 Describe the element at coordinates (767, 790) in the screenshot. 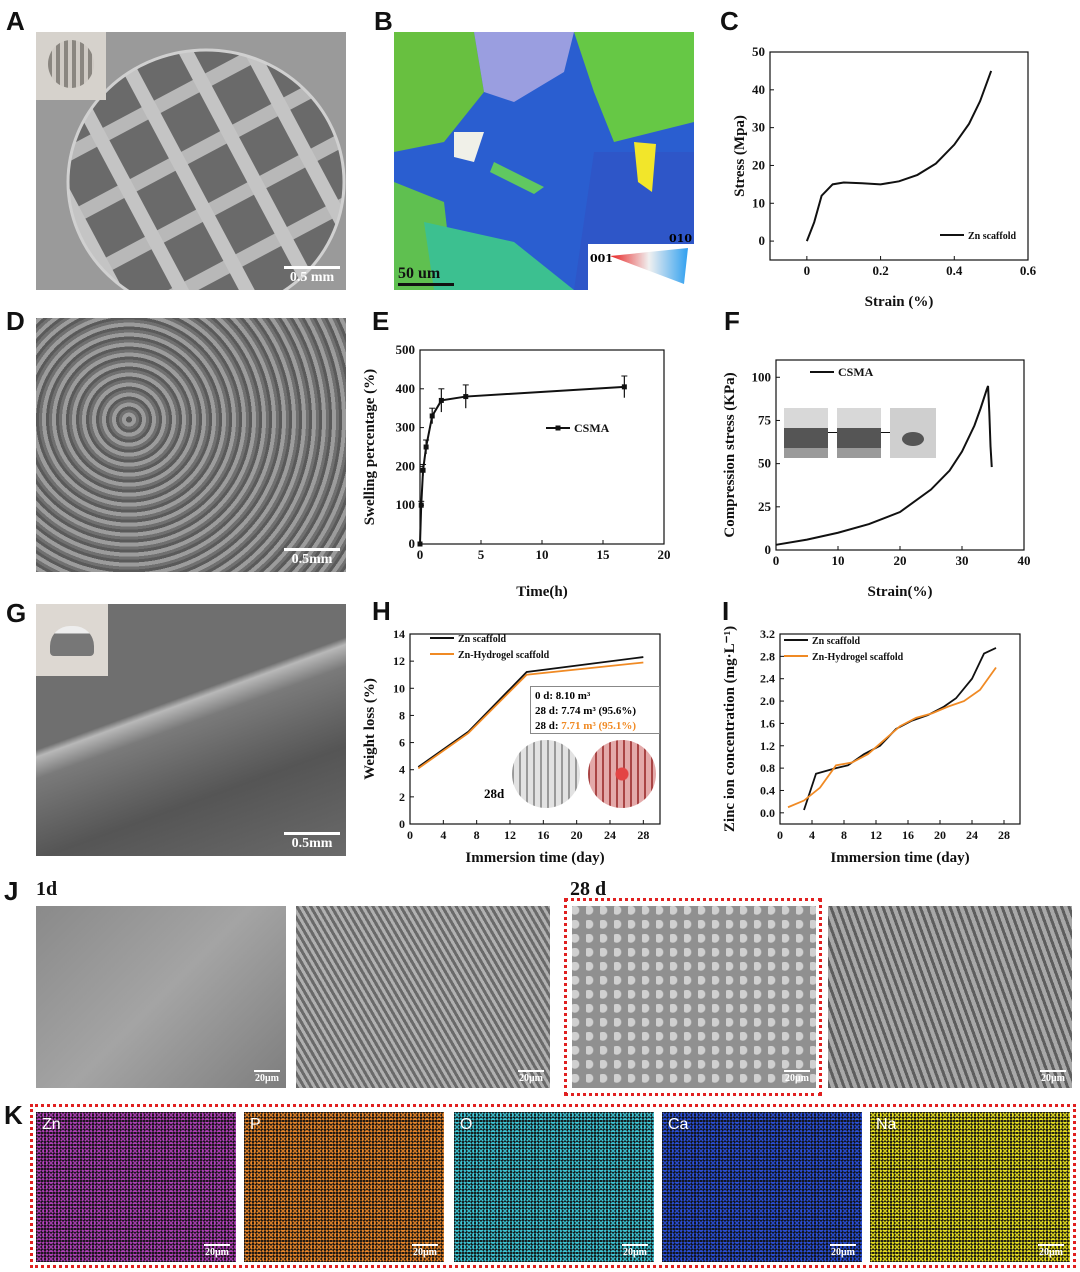

I see `y-tick-label: 0.4` at that location.